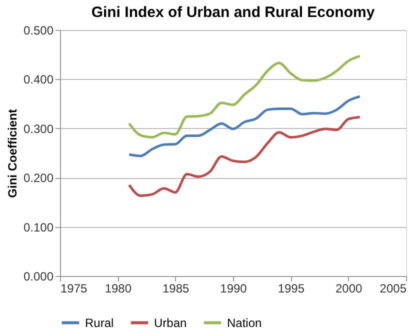 The height and width of the screenshot is (334, 412). What do you see at coordinates (38, 178) in the screenshot?
I see `y-tick-label: 0.200` at bounding box center [38, 178].